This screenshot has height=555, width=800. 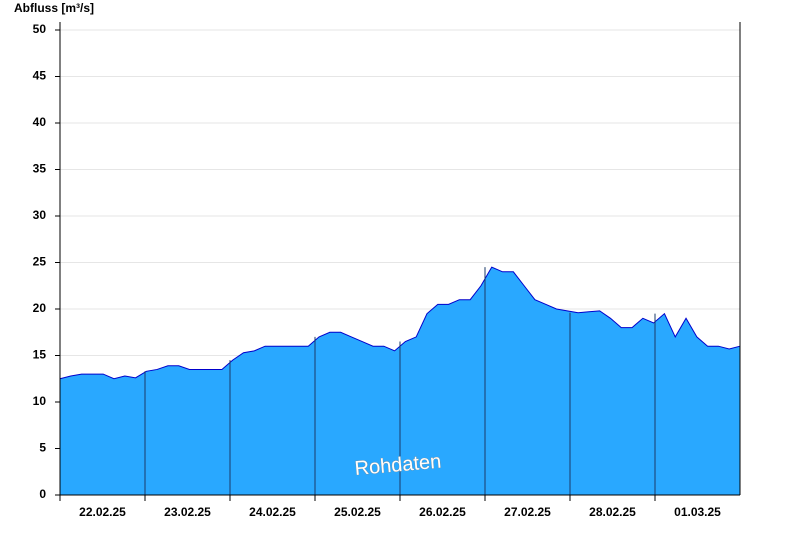 What do you see at coordinates (40, 355) in the screenshot?
I see `y-tick-label: 15` at bounding box center [40, 355].